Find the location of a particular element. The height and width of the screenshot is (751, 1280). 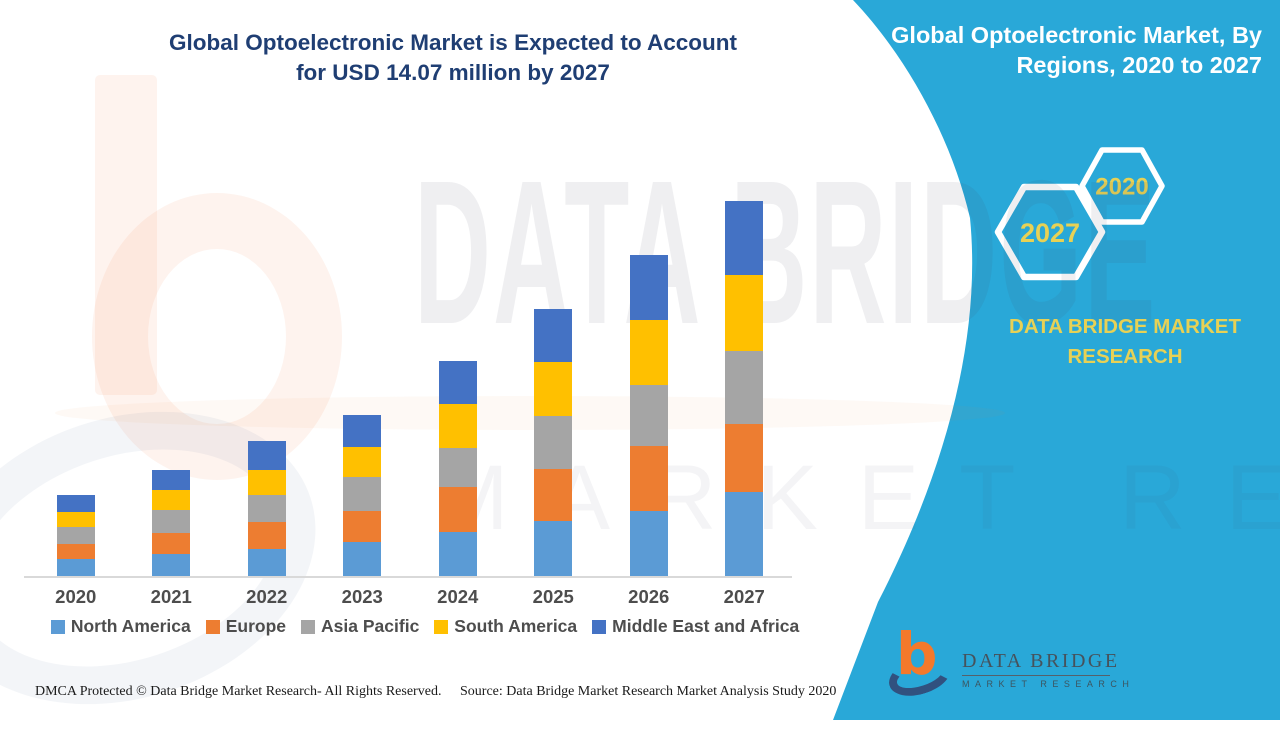

segment-2025-asia-pacific is located at coordinates (553, 443).